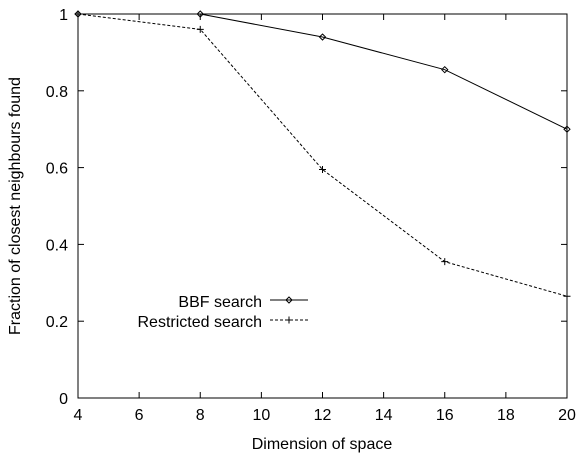  Describe the element at coordinates (57, 322) in the screenshot. I see `y-tick-label: 0.2` at that location.